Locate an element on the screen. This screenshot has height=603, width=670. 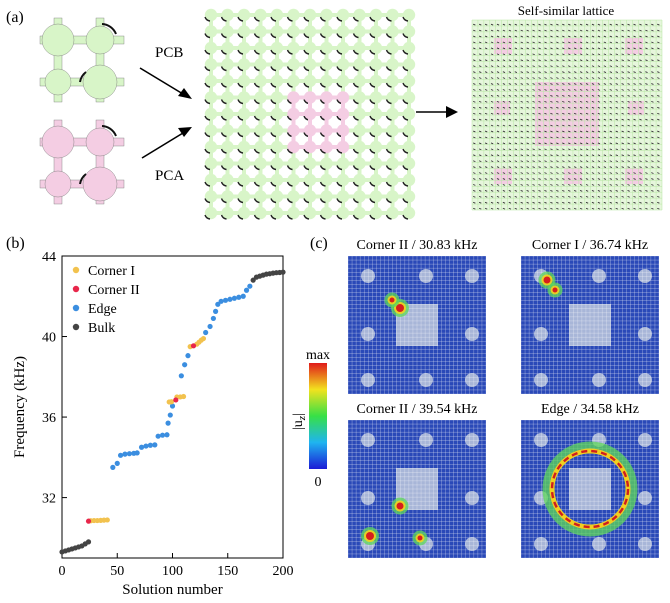
arrow-pcb is located at coordinates (165, 83).